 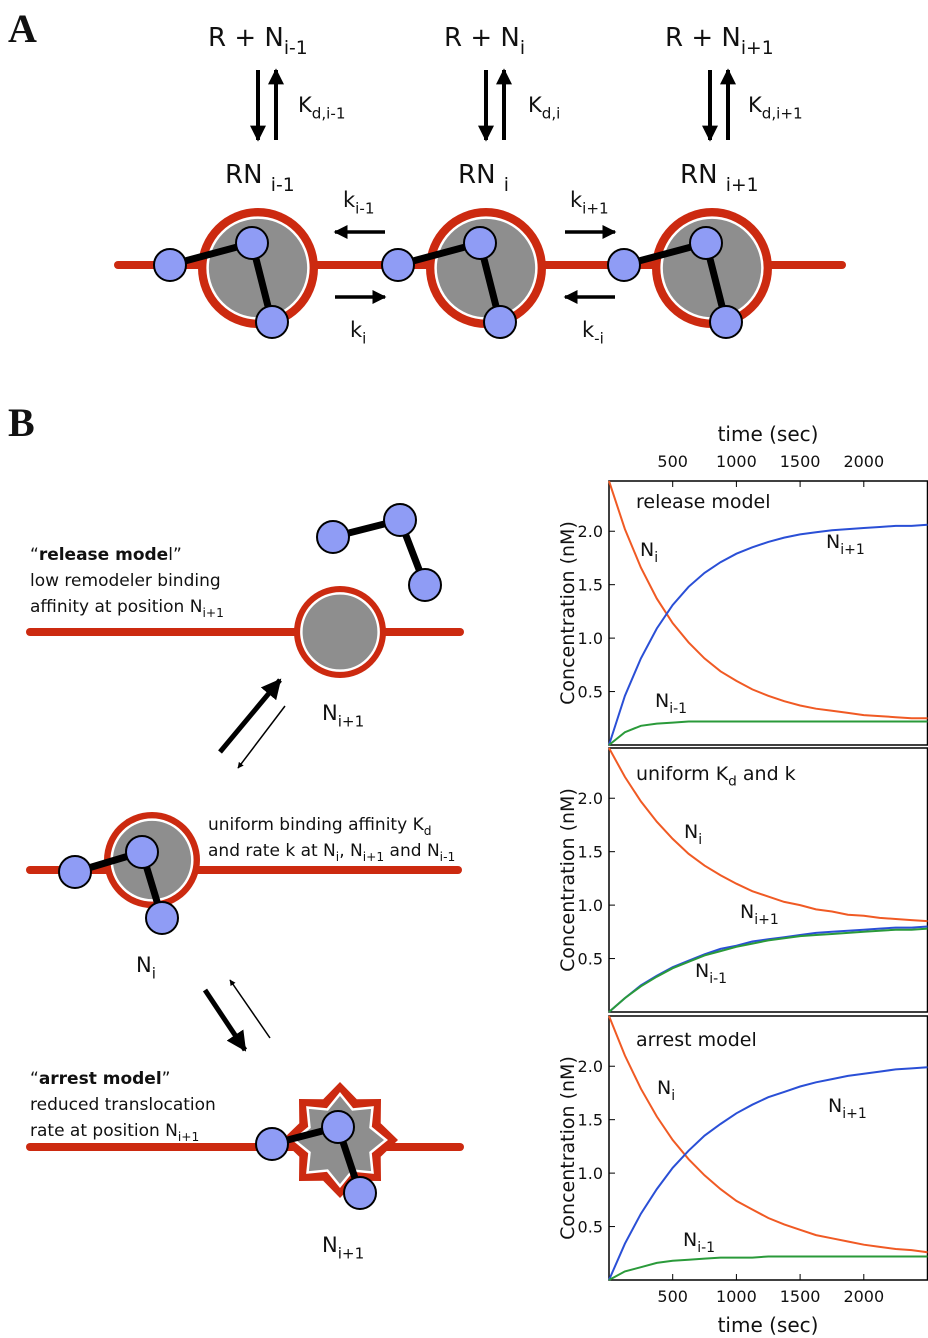 I want to click on text-run: reduced translocation, so click(x=123, y=1105).